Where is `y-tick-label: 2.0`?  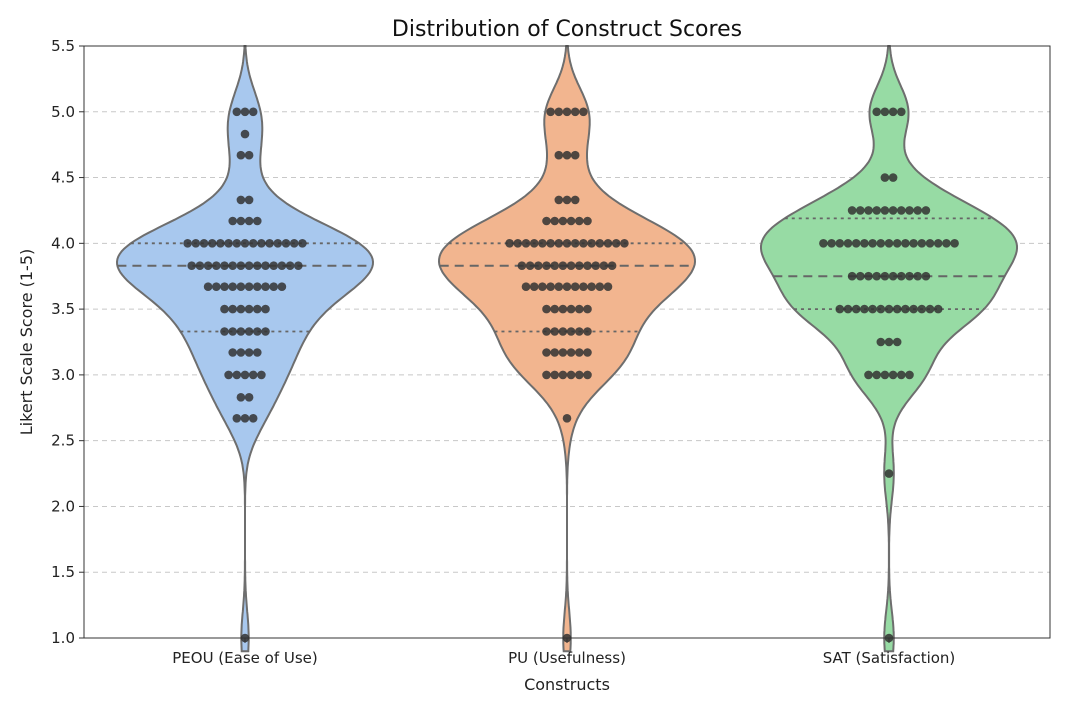
y-tick-label: 2.0 is located at coordinates (63, 506).